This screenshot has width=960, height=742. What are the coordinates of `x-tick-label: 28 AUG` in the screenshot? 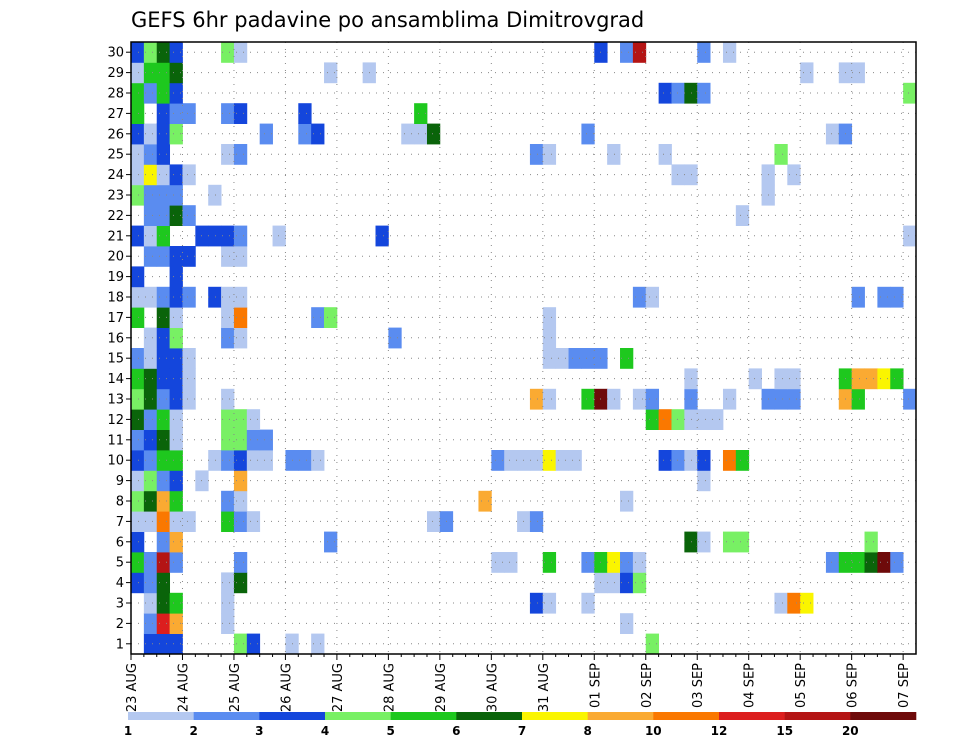 It's located at (389, 687).